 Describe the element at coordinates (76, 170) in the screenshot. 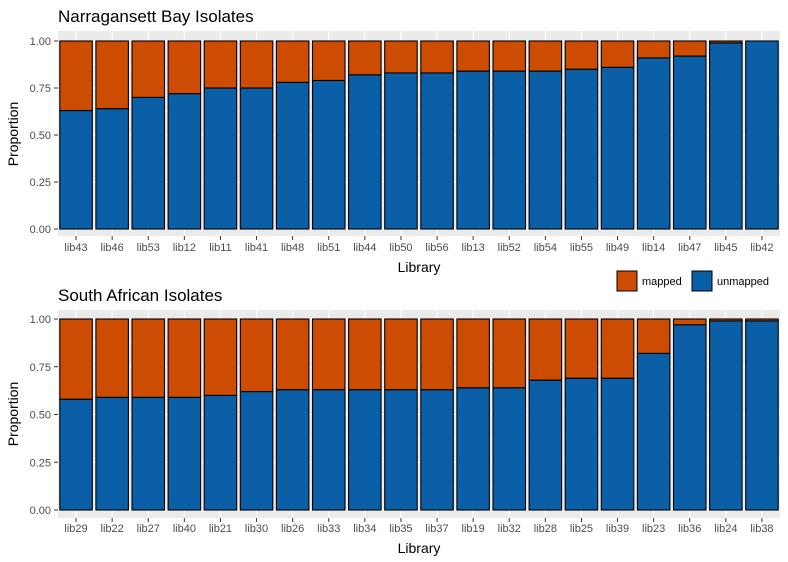

I see `bar-unmapped-lib43` at that location.